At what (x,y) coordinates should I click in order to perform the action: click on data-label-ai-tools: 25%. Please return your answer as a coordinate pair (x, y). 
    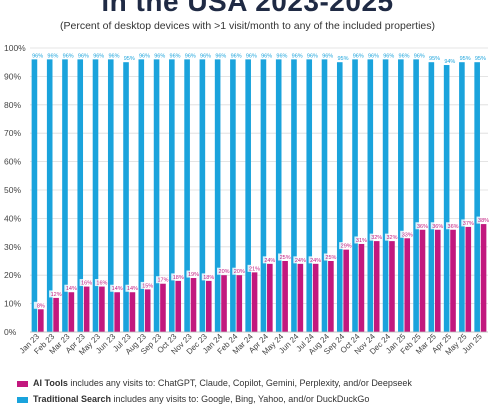
    Looking at the image, I should click on (285, 258).